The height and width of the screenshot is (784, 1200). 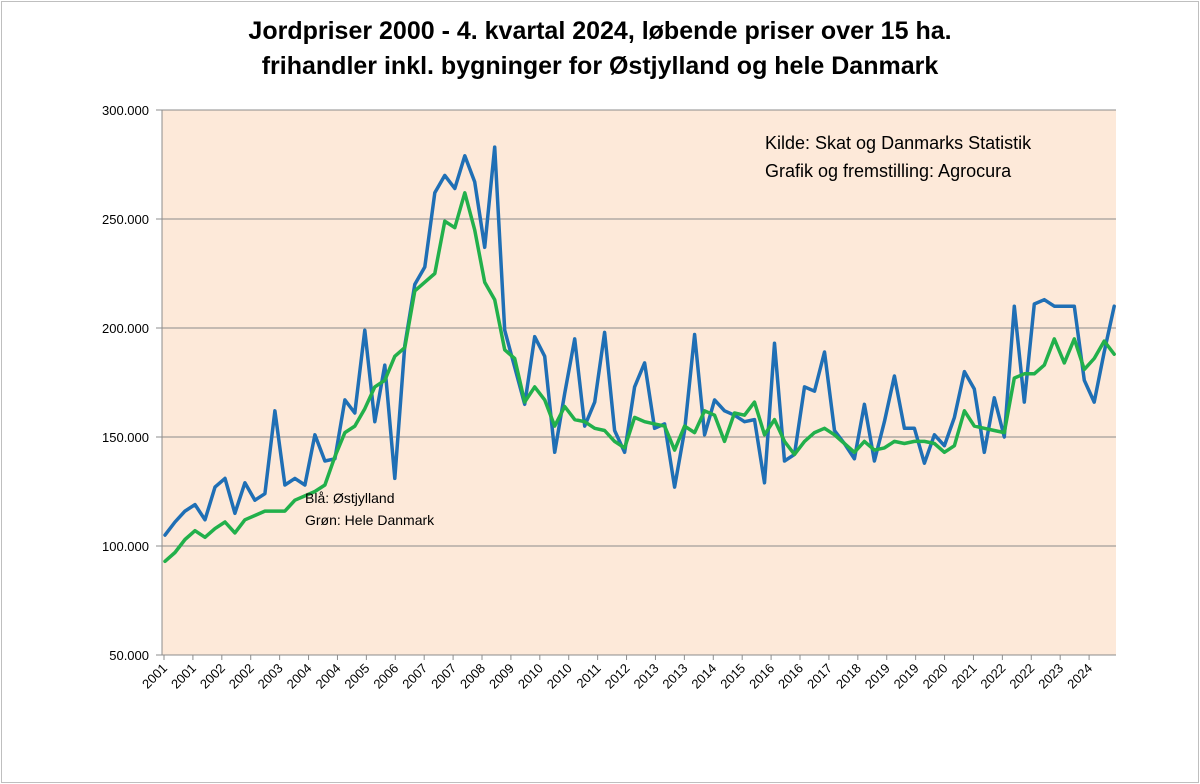 I want to click on x-tick-label: 2023, so click(x=1050, y=676).